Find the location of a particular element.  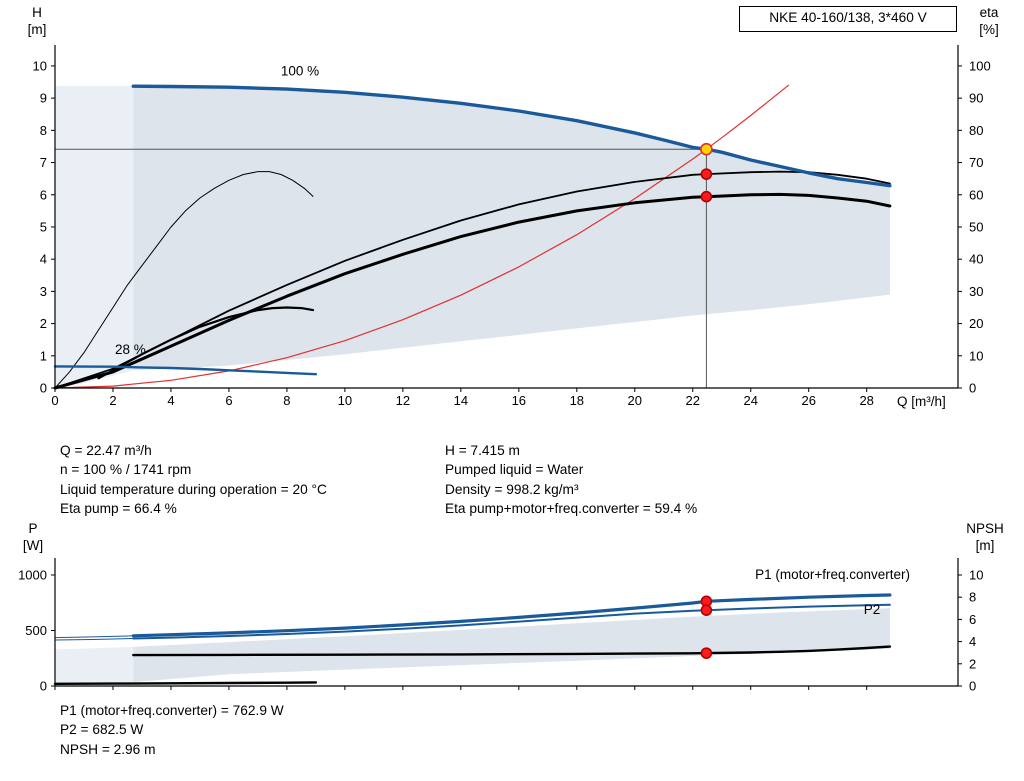

x-tick-label: 28 is located at coordinates (866, 400).